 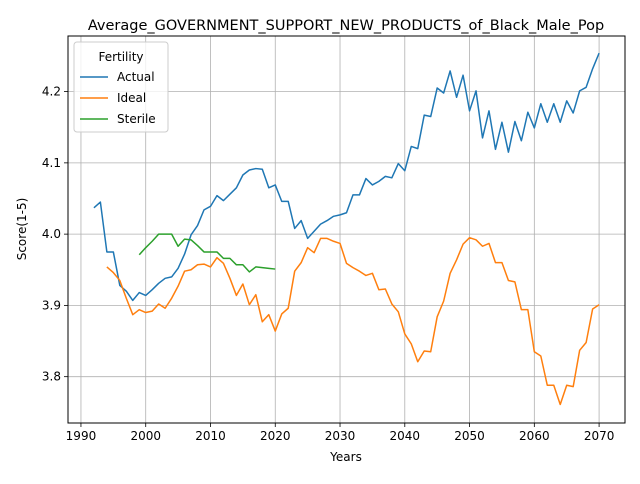 What do you see at coordinates (210, 436) in the screenshot?
I see `x-tick-label: 2010` at bounding box center [210, 436].